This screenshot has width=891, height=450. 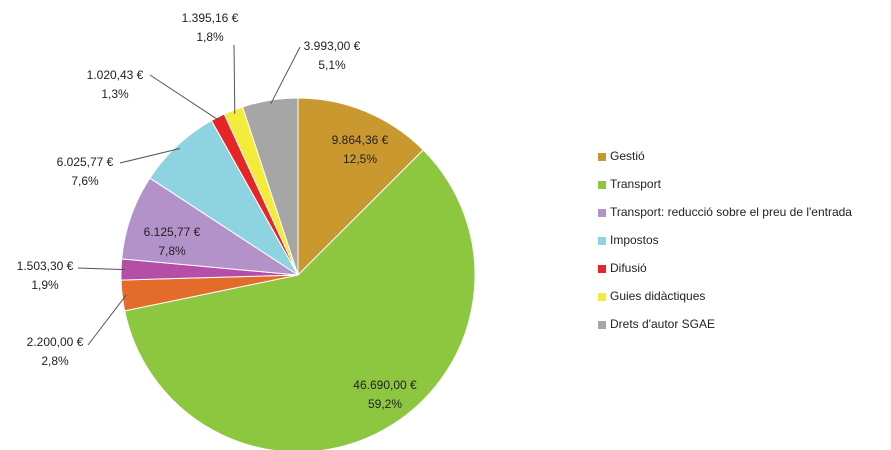 What do you see at coordinates (85, 181) in the screenshot?
I see `percentage-label: 7,6%` at bounding box center [85, 181].